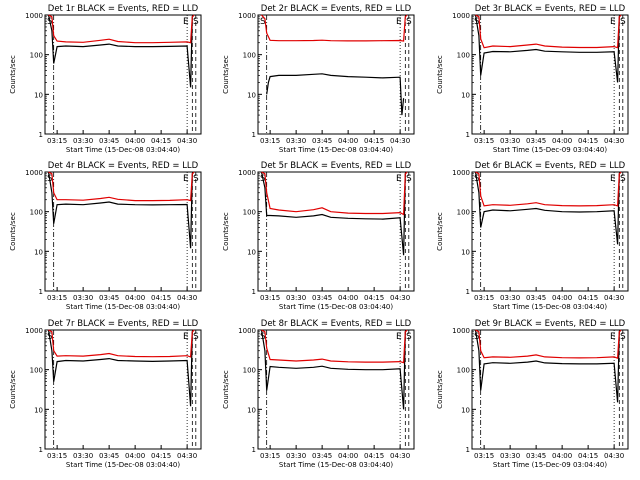  I want to click on chart-title: Det 6r BLACK = Events, RED = LLD, so click(550, 166).